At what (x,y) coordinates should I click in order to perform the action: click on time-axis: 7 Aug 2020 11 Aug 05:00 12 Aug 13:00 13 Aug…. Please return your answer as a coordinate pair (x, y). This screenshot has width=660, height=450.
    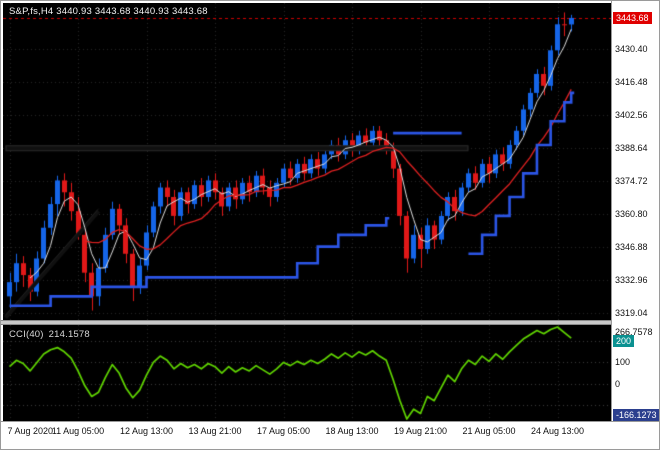
    Looking at the image, I should click on (330, 435).